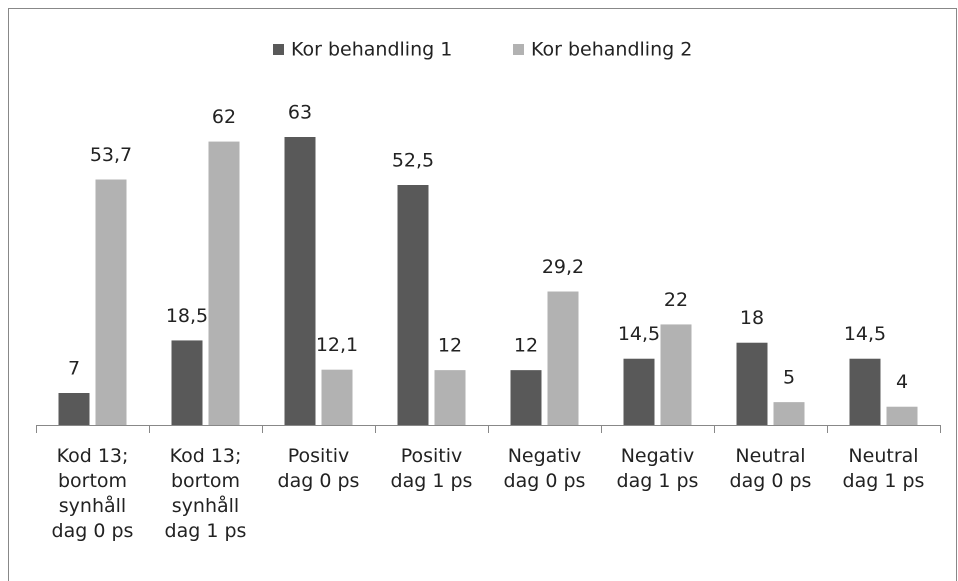 The width and height of the screenshot is (958, 581). I want to click on x-tick-label: Negativ dag 0 ps, so click(544, 468).